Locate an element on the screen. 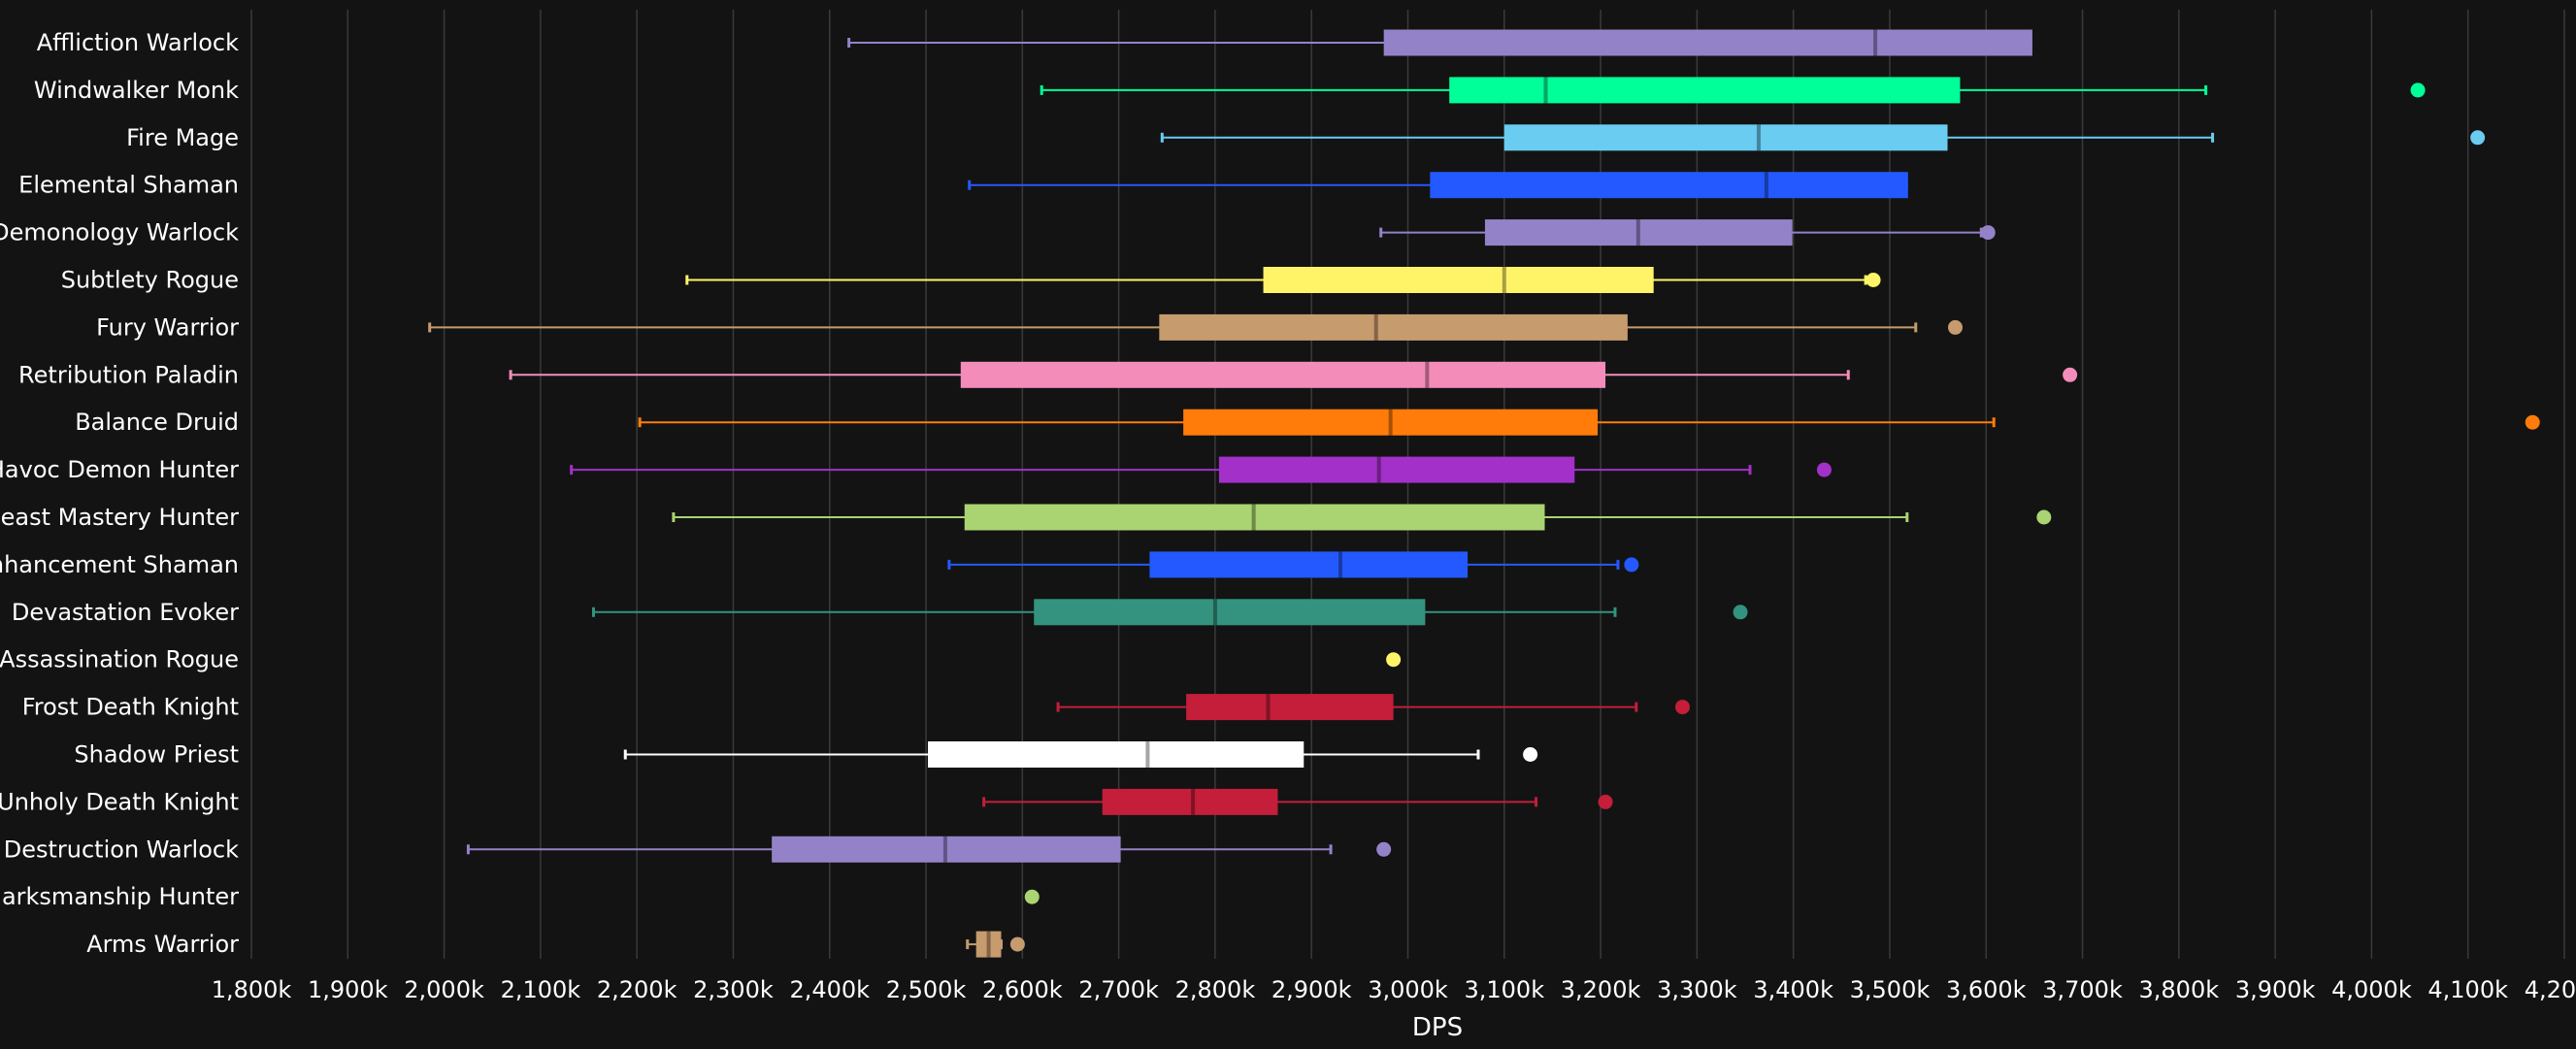 This screenshot has height=1049, width=2576. x-tick-label: 3,000k is located at coordinates (1408, 989).